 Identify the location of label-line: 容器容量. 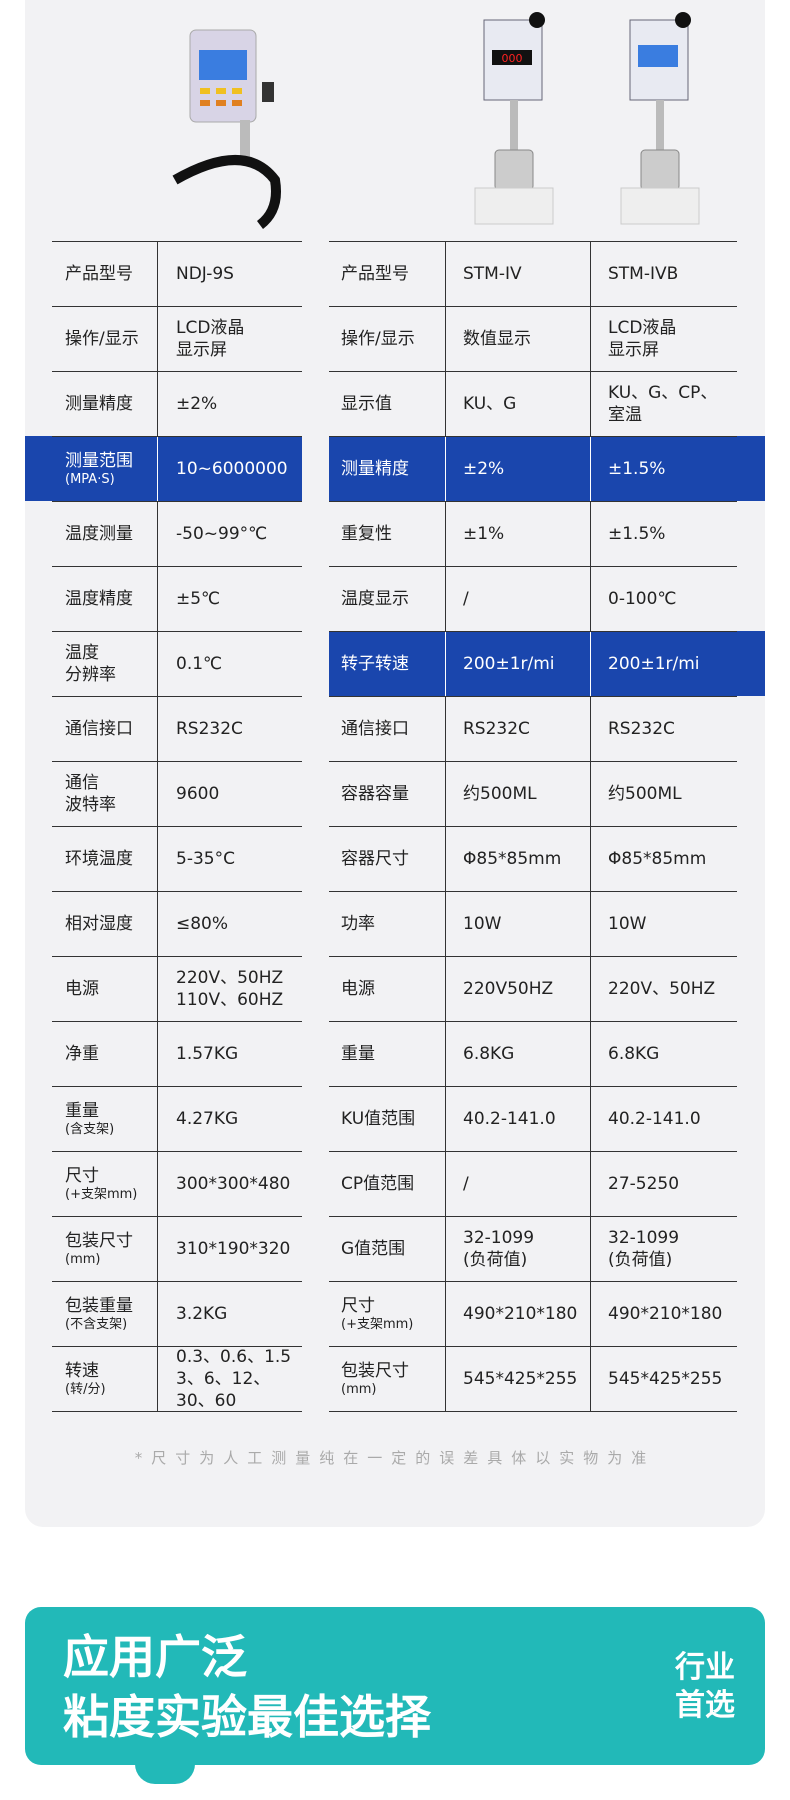
(375, 793).